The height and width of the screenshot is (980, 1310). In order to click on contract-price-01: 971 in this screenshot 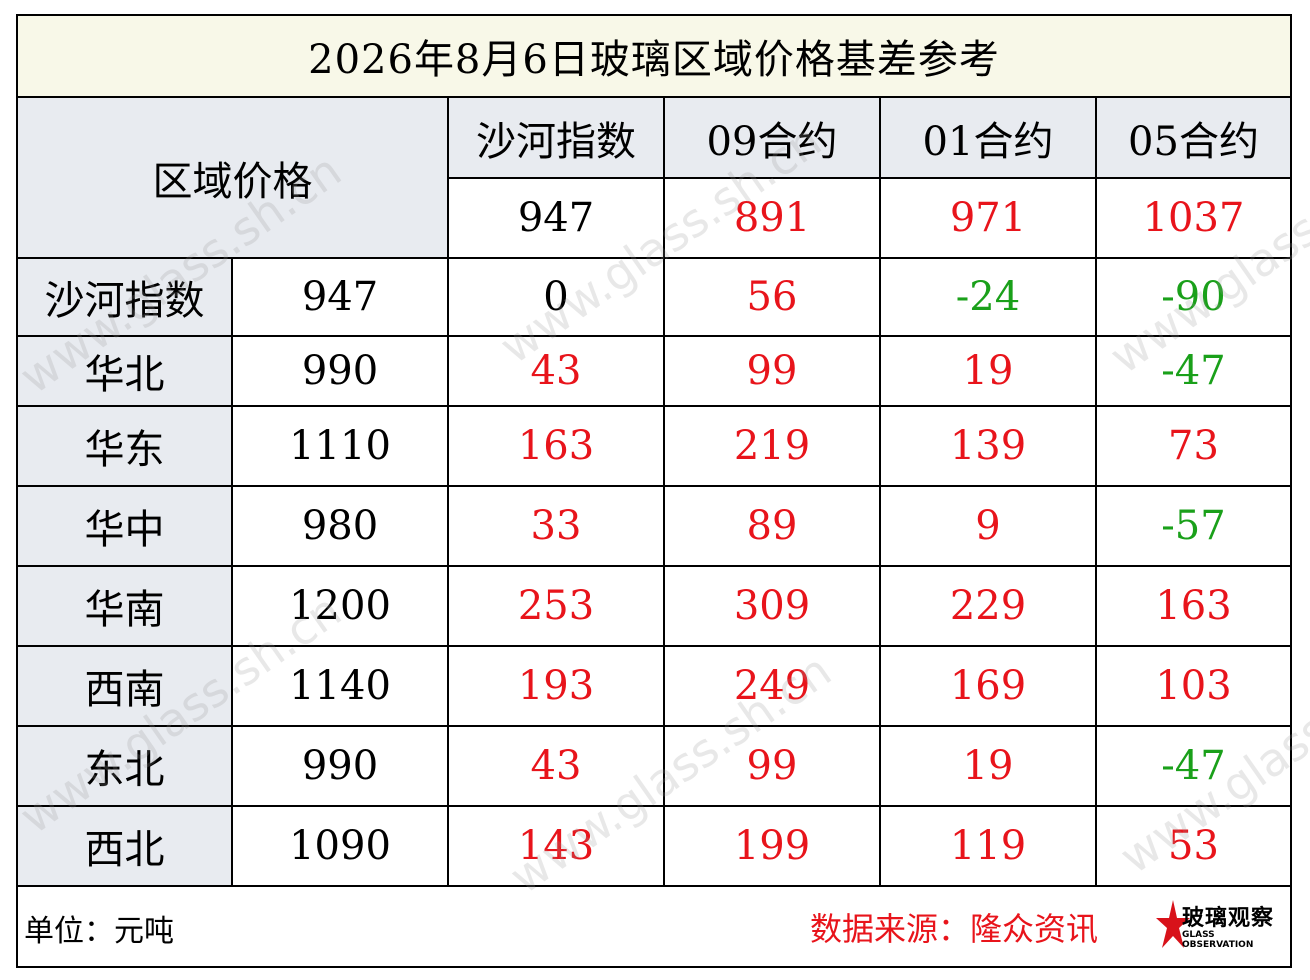, I will do `click(988, 218)`.